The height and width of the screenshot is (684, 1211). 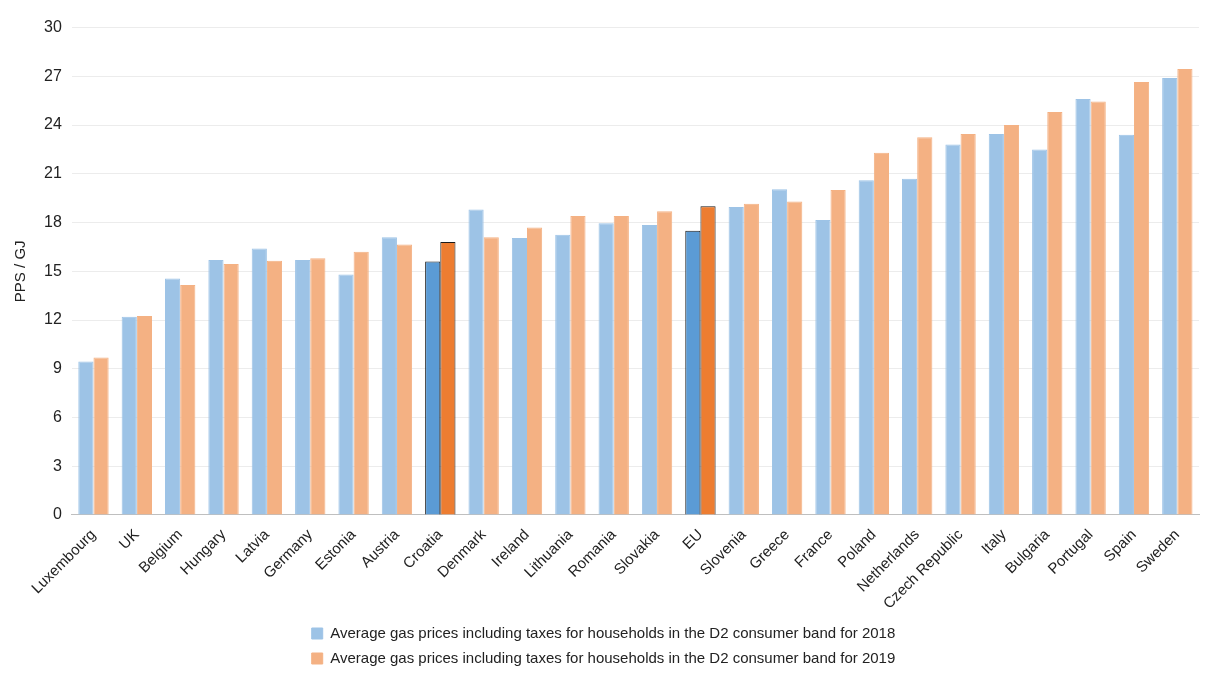 What do you see at coordinates (613, 632) in the screenshot?
I see `legend-label: Average gas prices including taxes for households in the D2 consumer band for 2018` at bounding box center [613, 632].